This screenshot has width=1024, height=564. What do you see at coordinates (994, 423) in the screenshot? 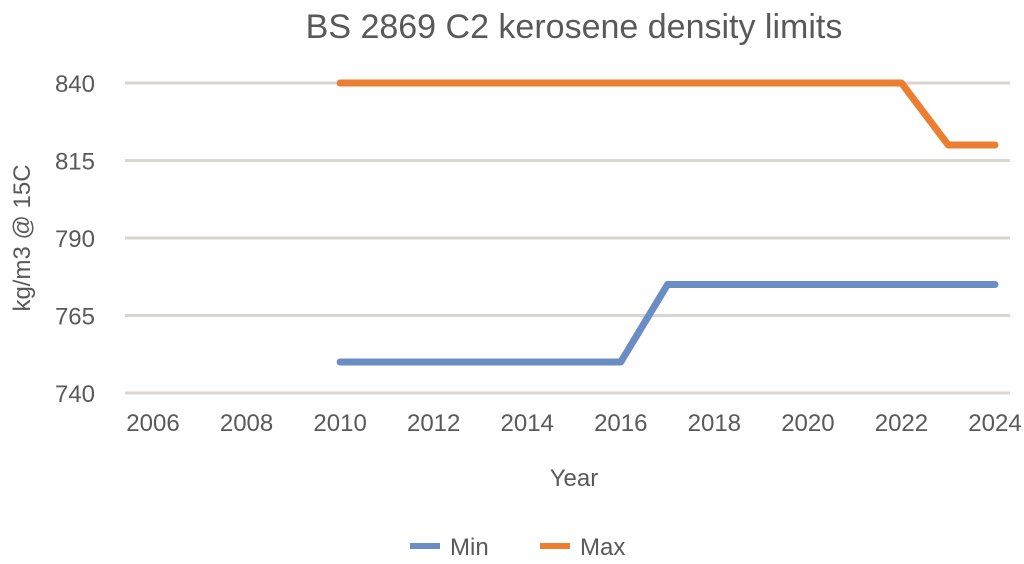
I see `x-tick-label: 2024` at bounding box center [994, 423].